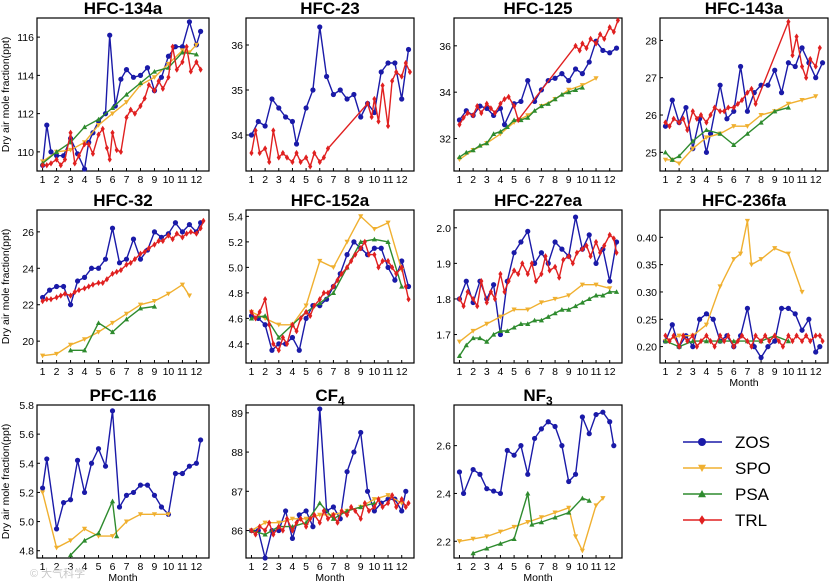 The width and height of the screenshot is (834, 582). I want to click on series-line, so click(537, 83).